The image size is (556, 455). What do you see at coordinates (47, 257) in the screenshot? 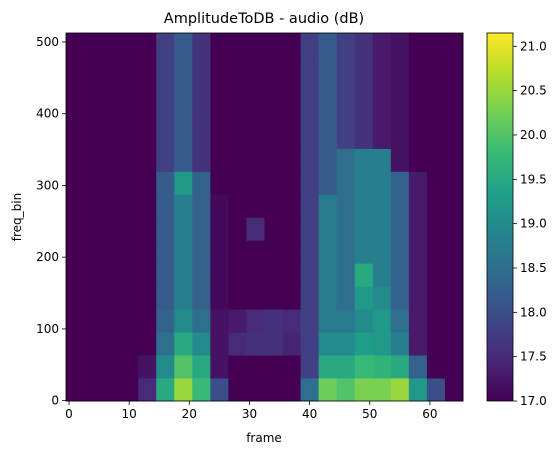
I see `y-tick-label: 200` at bounding box center [47, 257].